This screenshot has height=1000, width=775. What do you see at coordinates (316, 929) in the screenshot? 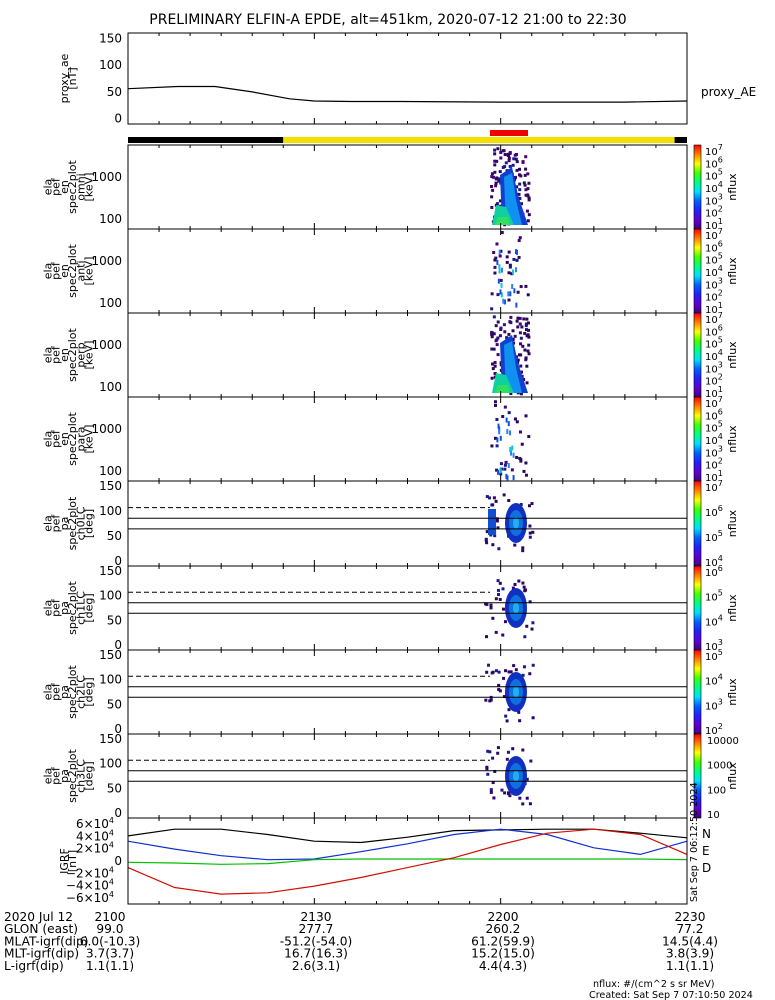
I see `ephemeris-value: 277.7` at bounding box center [316, 929].